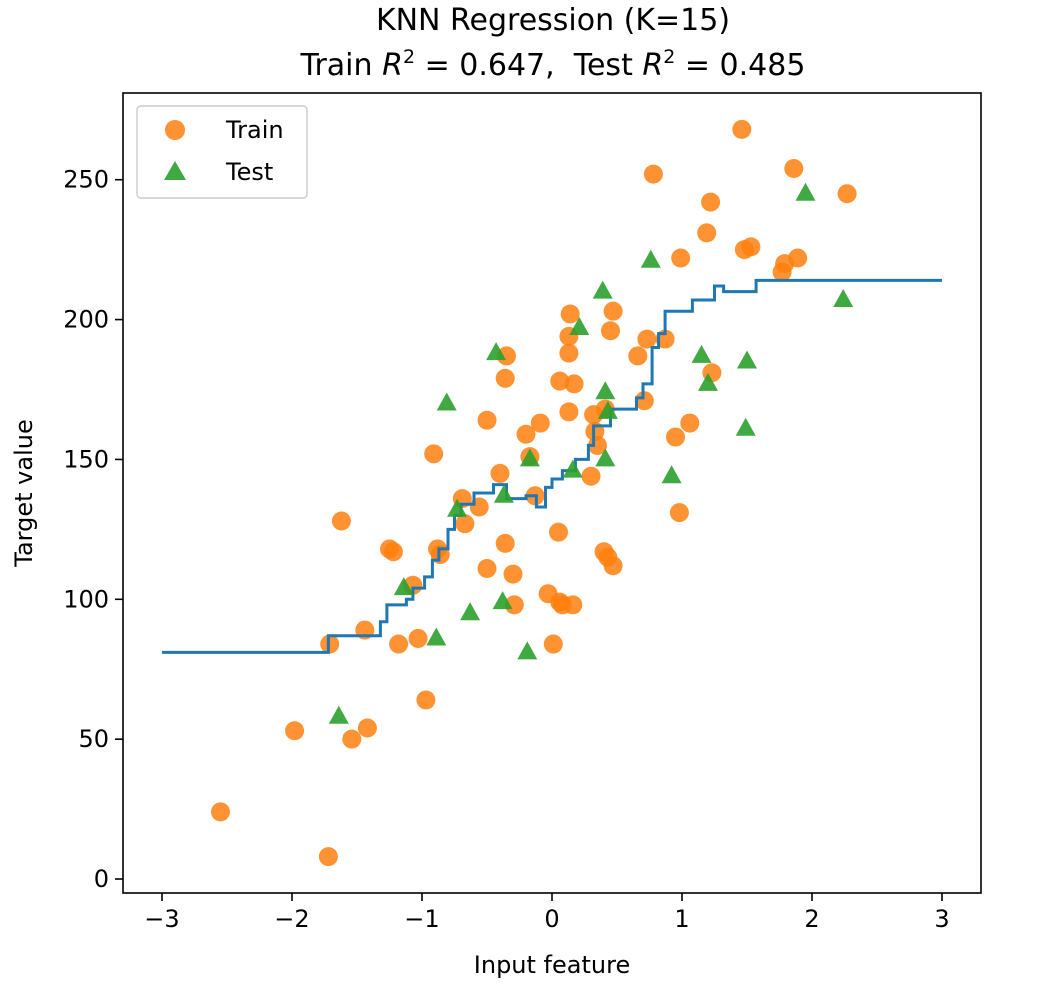 The image size is (1038, 990). I want to click on x-tick-label: −2, so click(291, 919).